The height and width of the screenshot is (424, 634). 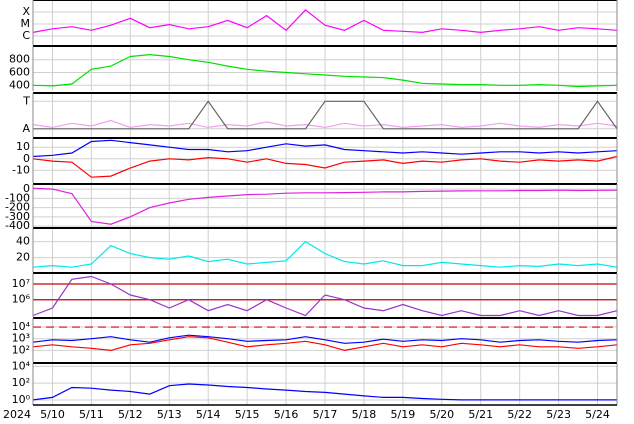 I want to click on x-tick-label: 5/16, so click(x=286, y=414).